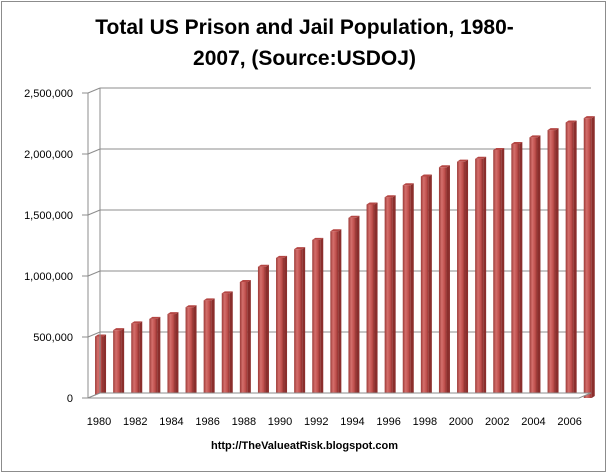 The width and height of the screenshot is (609, 475). Describe the element at coordinates (408, 290) in the screenshot. I see `bar-1997` at that location.